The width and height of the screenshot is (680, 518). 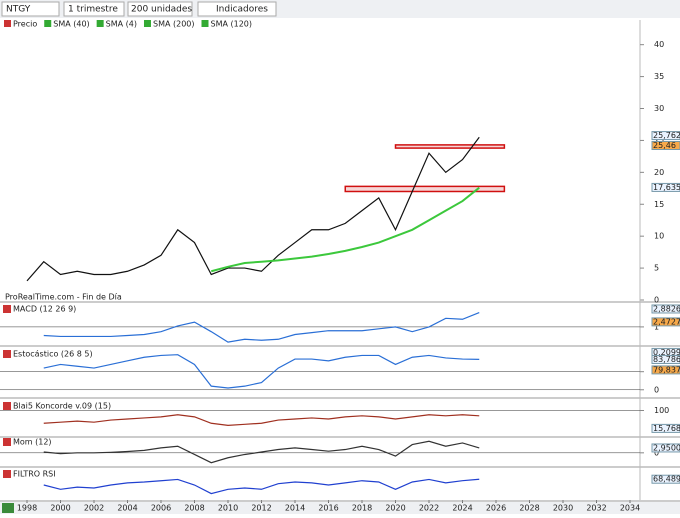 I want to click on last-label: 17,635, so click(x=666, y=187).